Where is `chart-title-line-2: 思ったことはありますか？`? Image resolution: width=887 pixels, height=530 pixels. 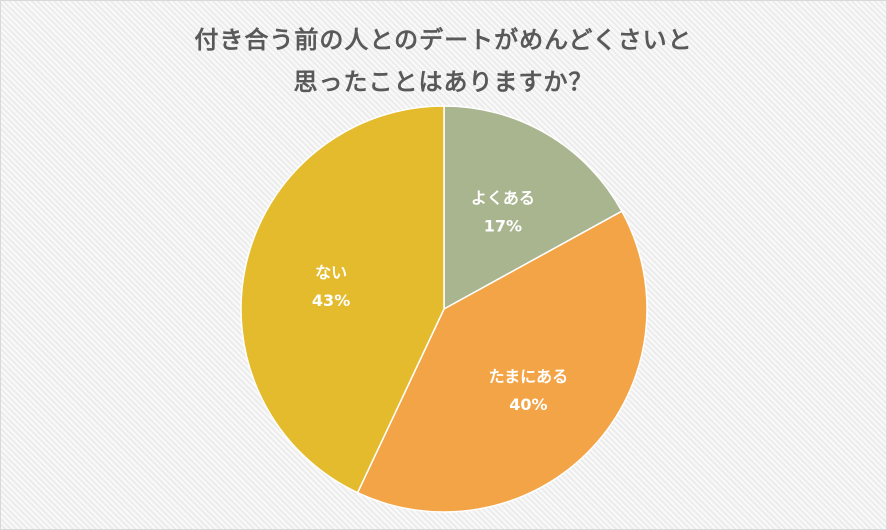
chart-title-line-2: 思ったことはありますか？ is located at coordinates (443, 82).